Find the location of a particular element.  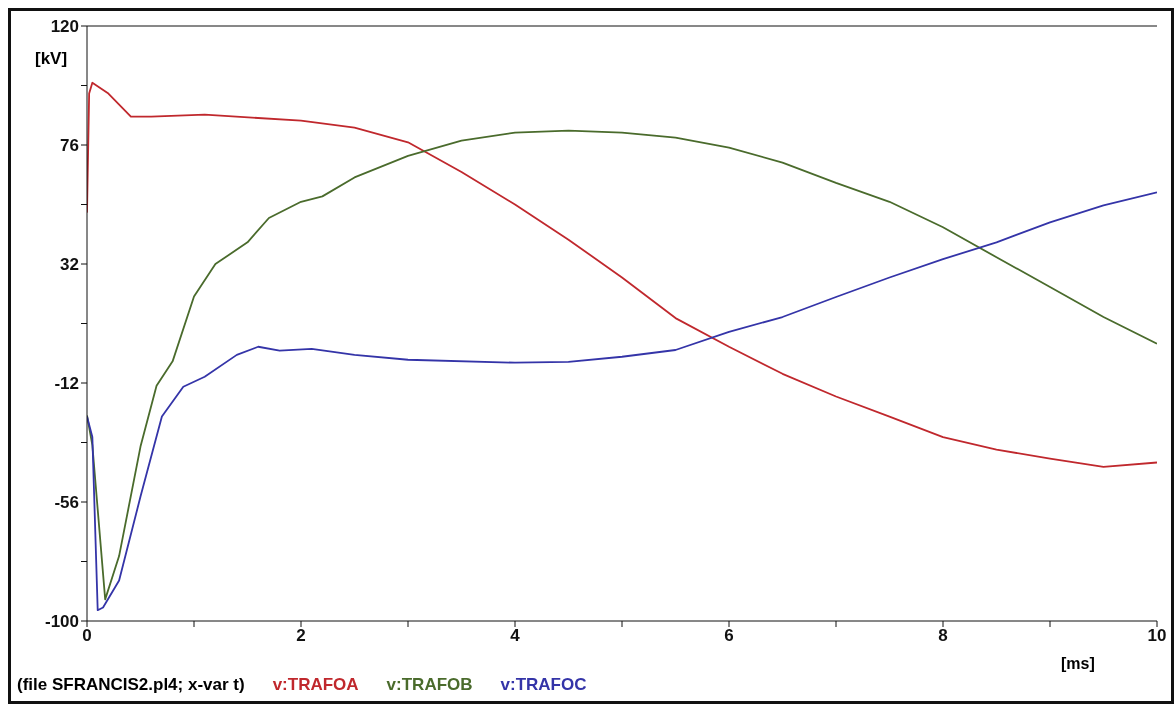

x-tick-label: 6 is located at coordinates (729, 636).